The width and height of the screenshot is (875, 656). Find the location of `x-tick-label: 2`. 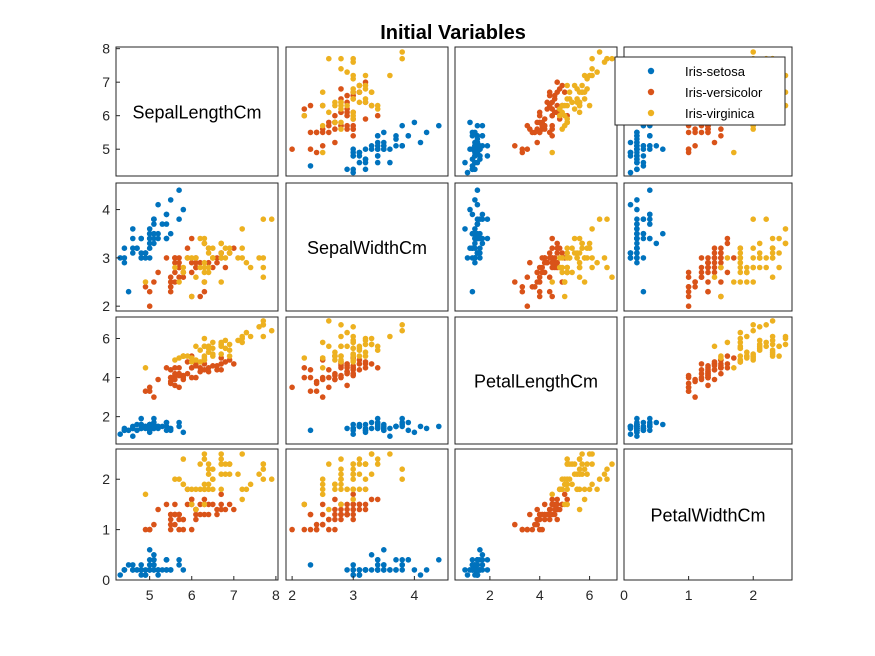

x-tick-label: 2 is located at coordinates (292, 595).